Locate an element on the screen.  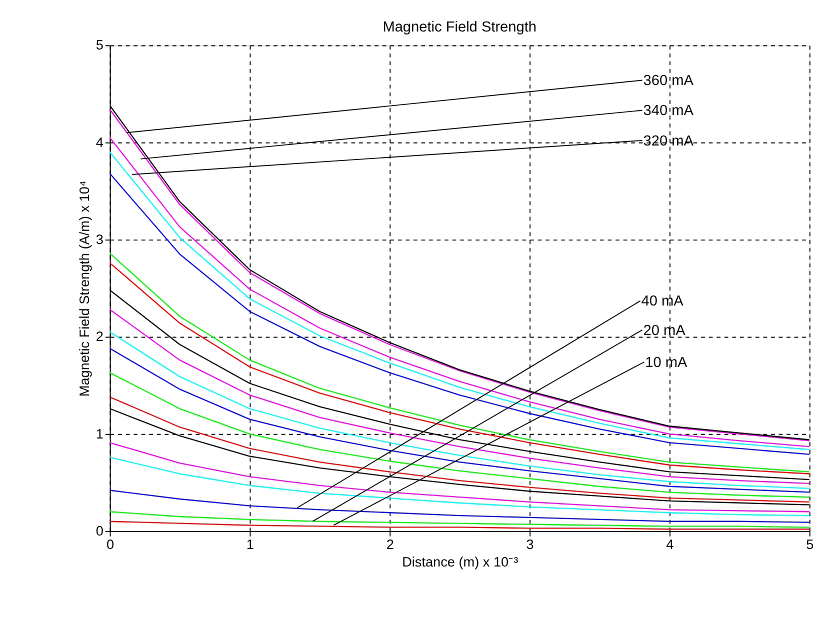
y-tick-label: 4 is located at coordinates (100, 142).